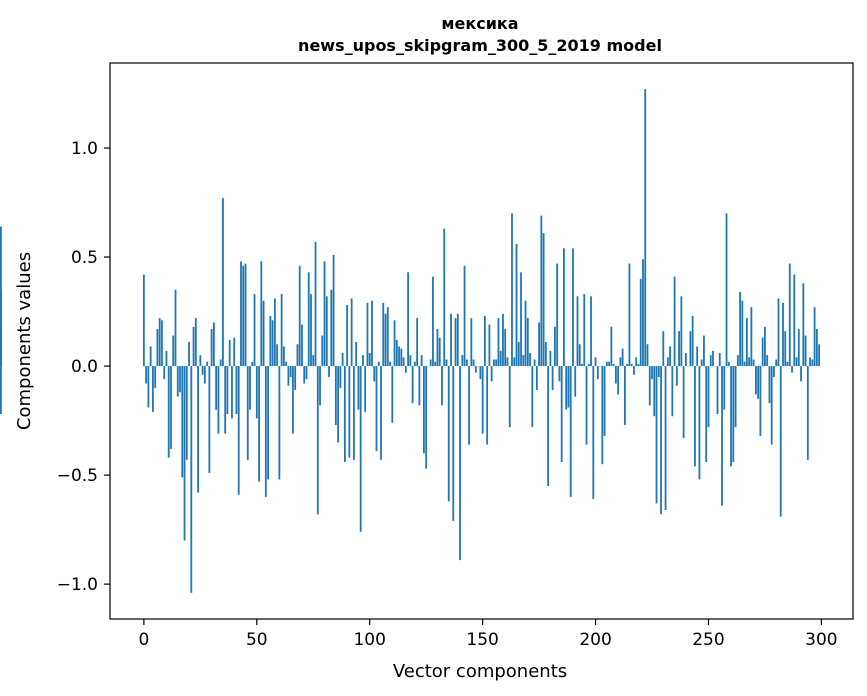 This screenshot has height=696, width=867. What do you see at coordinates (77, 585) in the screenshot?
I see `y-tick-label: −1.0` at bounding box center [77, 585].